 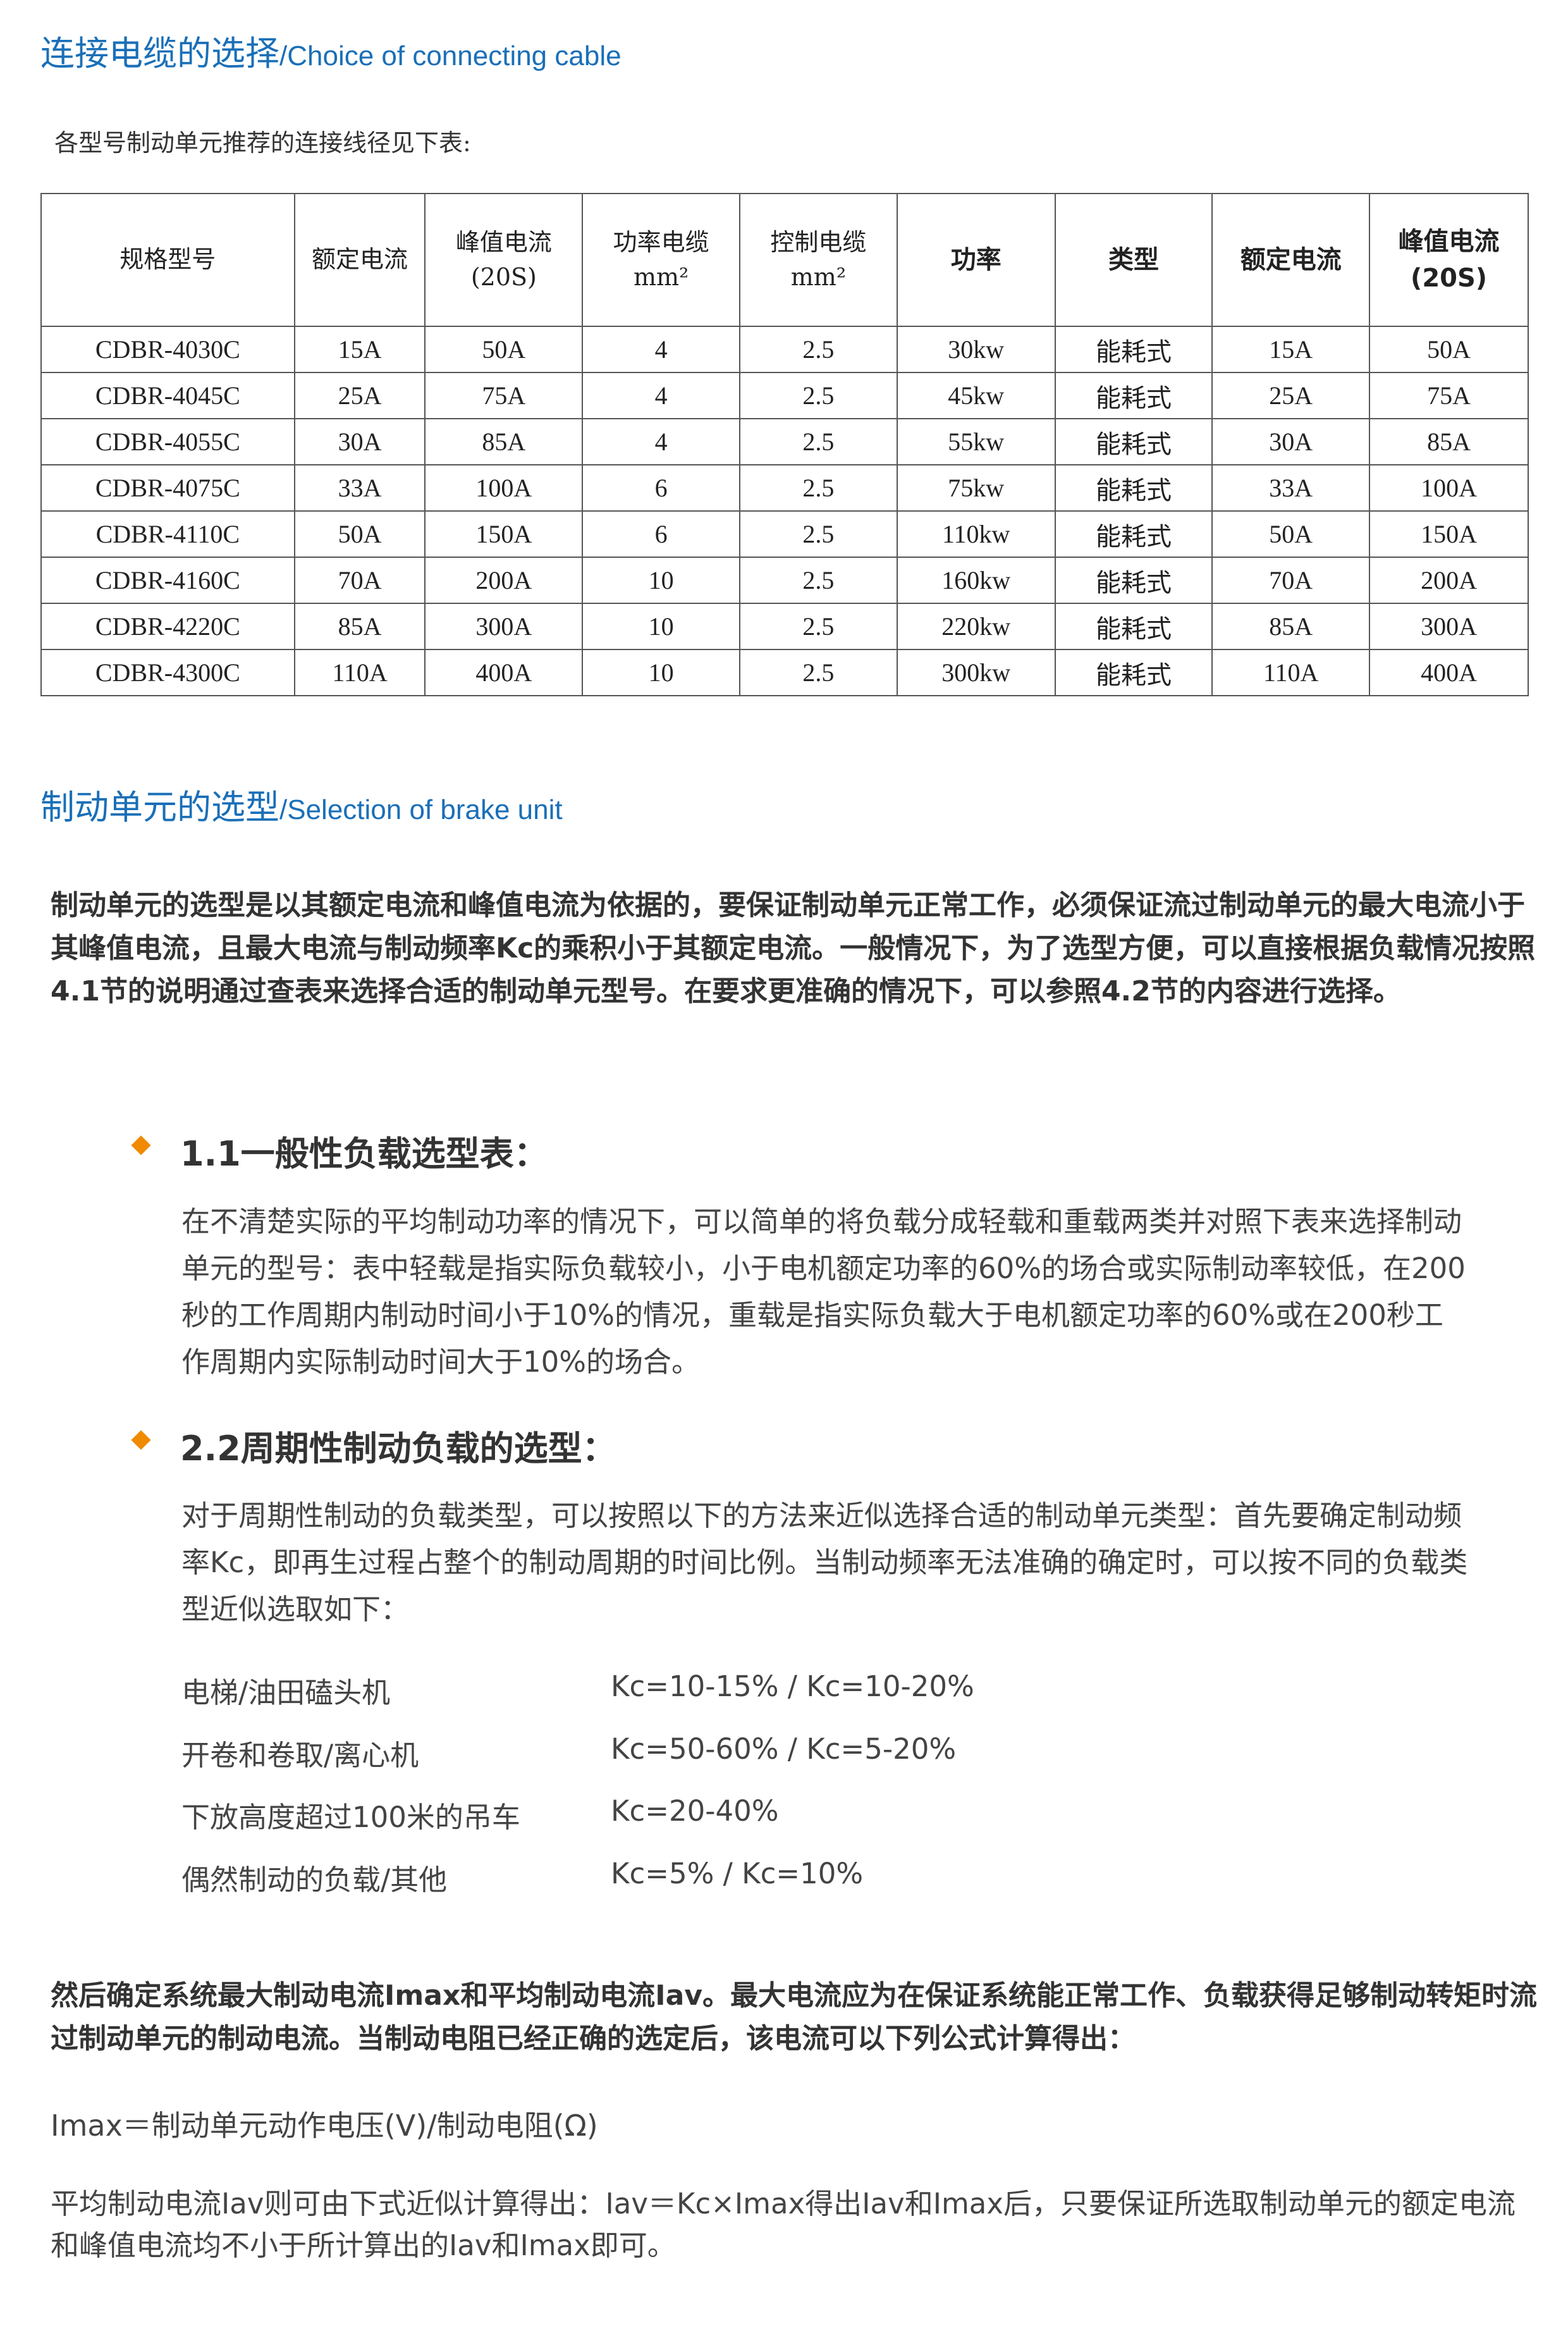 I want to click on table-intro: 各型号制动单元推荐的连接线径见下表:, so click(x=262, y=143).